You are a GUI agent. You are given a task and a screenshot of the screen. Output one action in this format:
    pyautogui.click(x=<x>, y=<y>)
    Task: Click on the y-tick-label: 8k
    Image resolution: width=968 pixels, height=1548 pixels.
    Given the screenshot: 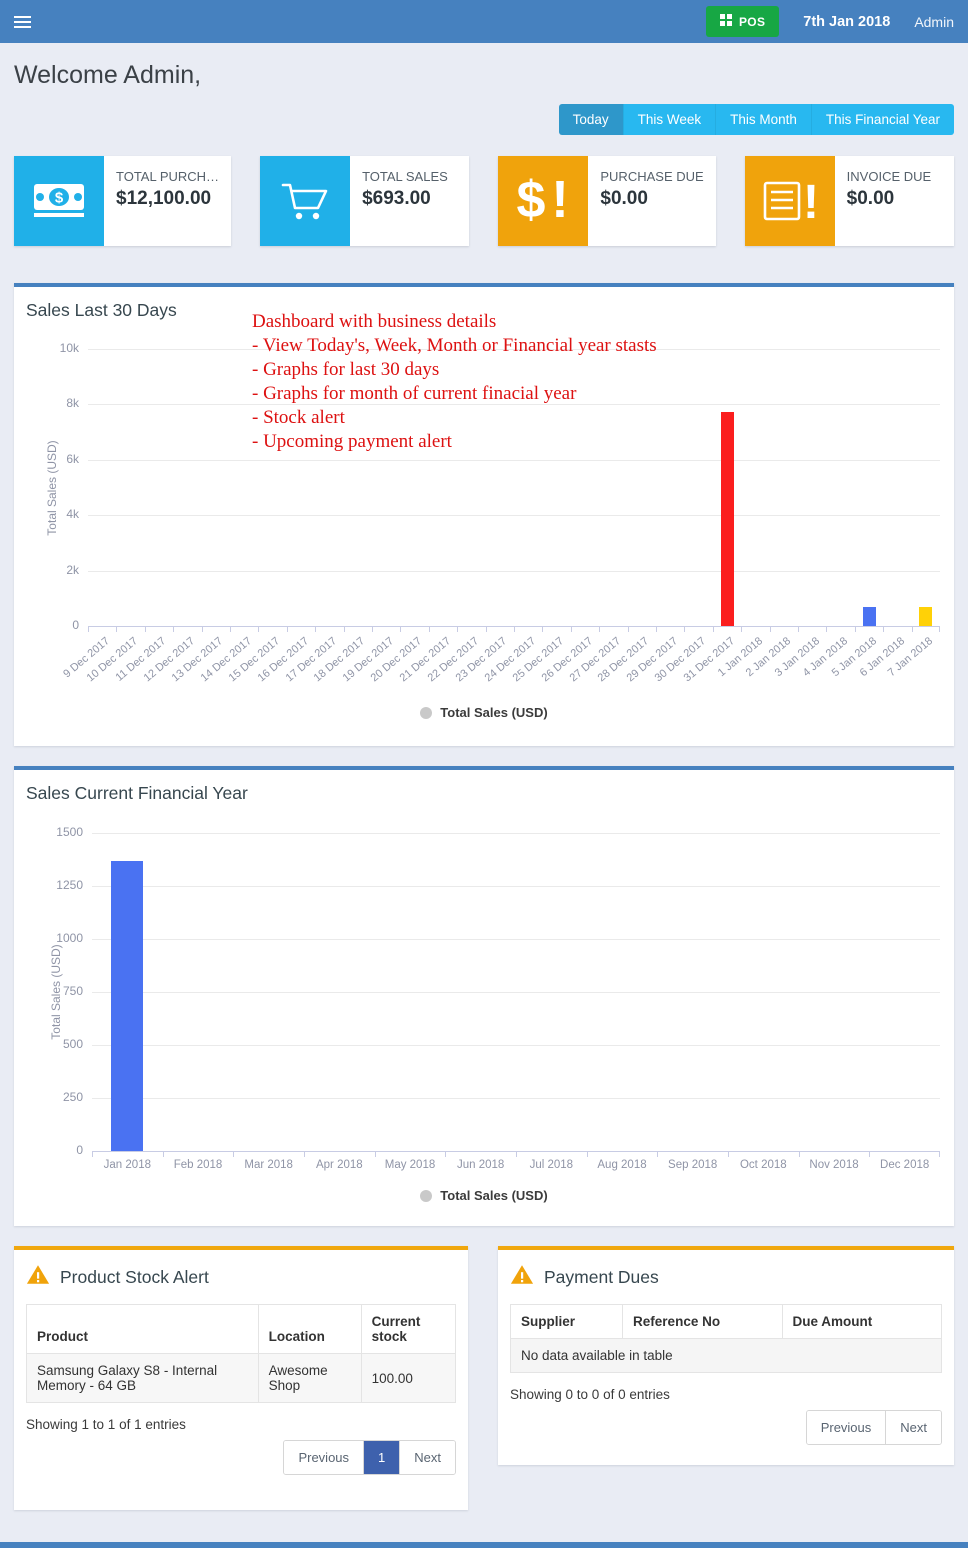 What is the action you would take?
    pyautogui.click(x=72, y=403)
    